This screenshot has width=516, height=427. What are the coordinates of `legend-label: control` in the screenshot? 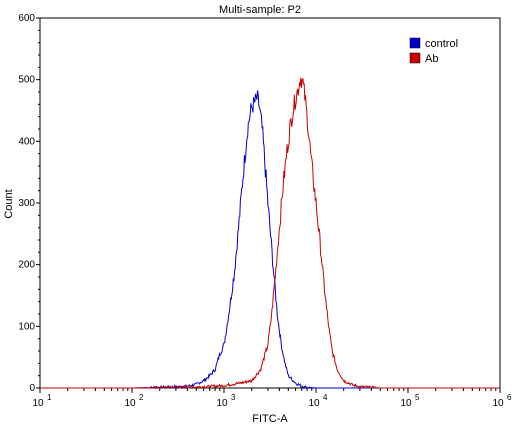 It's located at (441, 44).